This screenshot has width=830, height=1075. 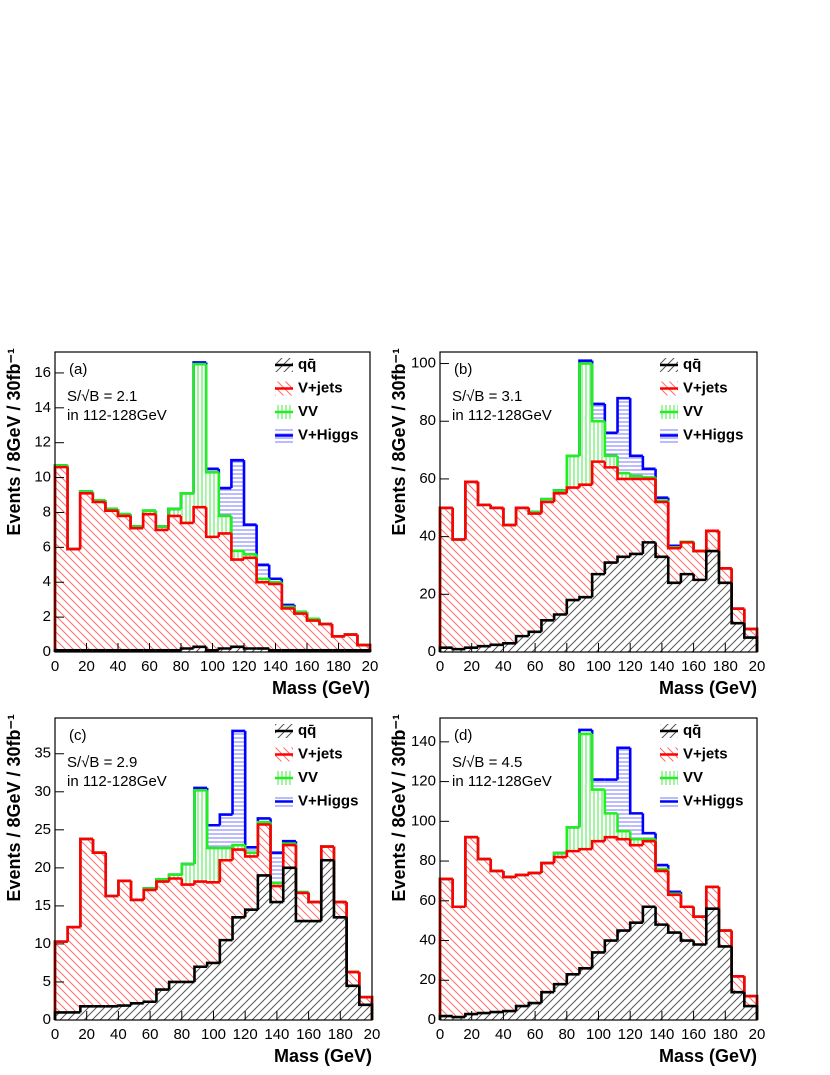 I want to click on y-tick-label: 20, so click(x=427, y=979).